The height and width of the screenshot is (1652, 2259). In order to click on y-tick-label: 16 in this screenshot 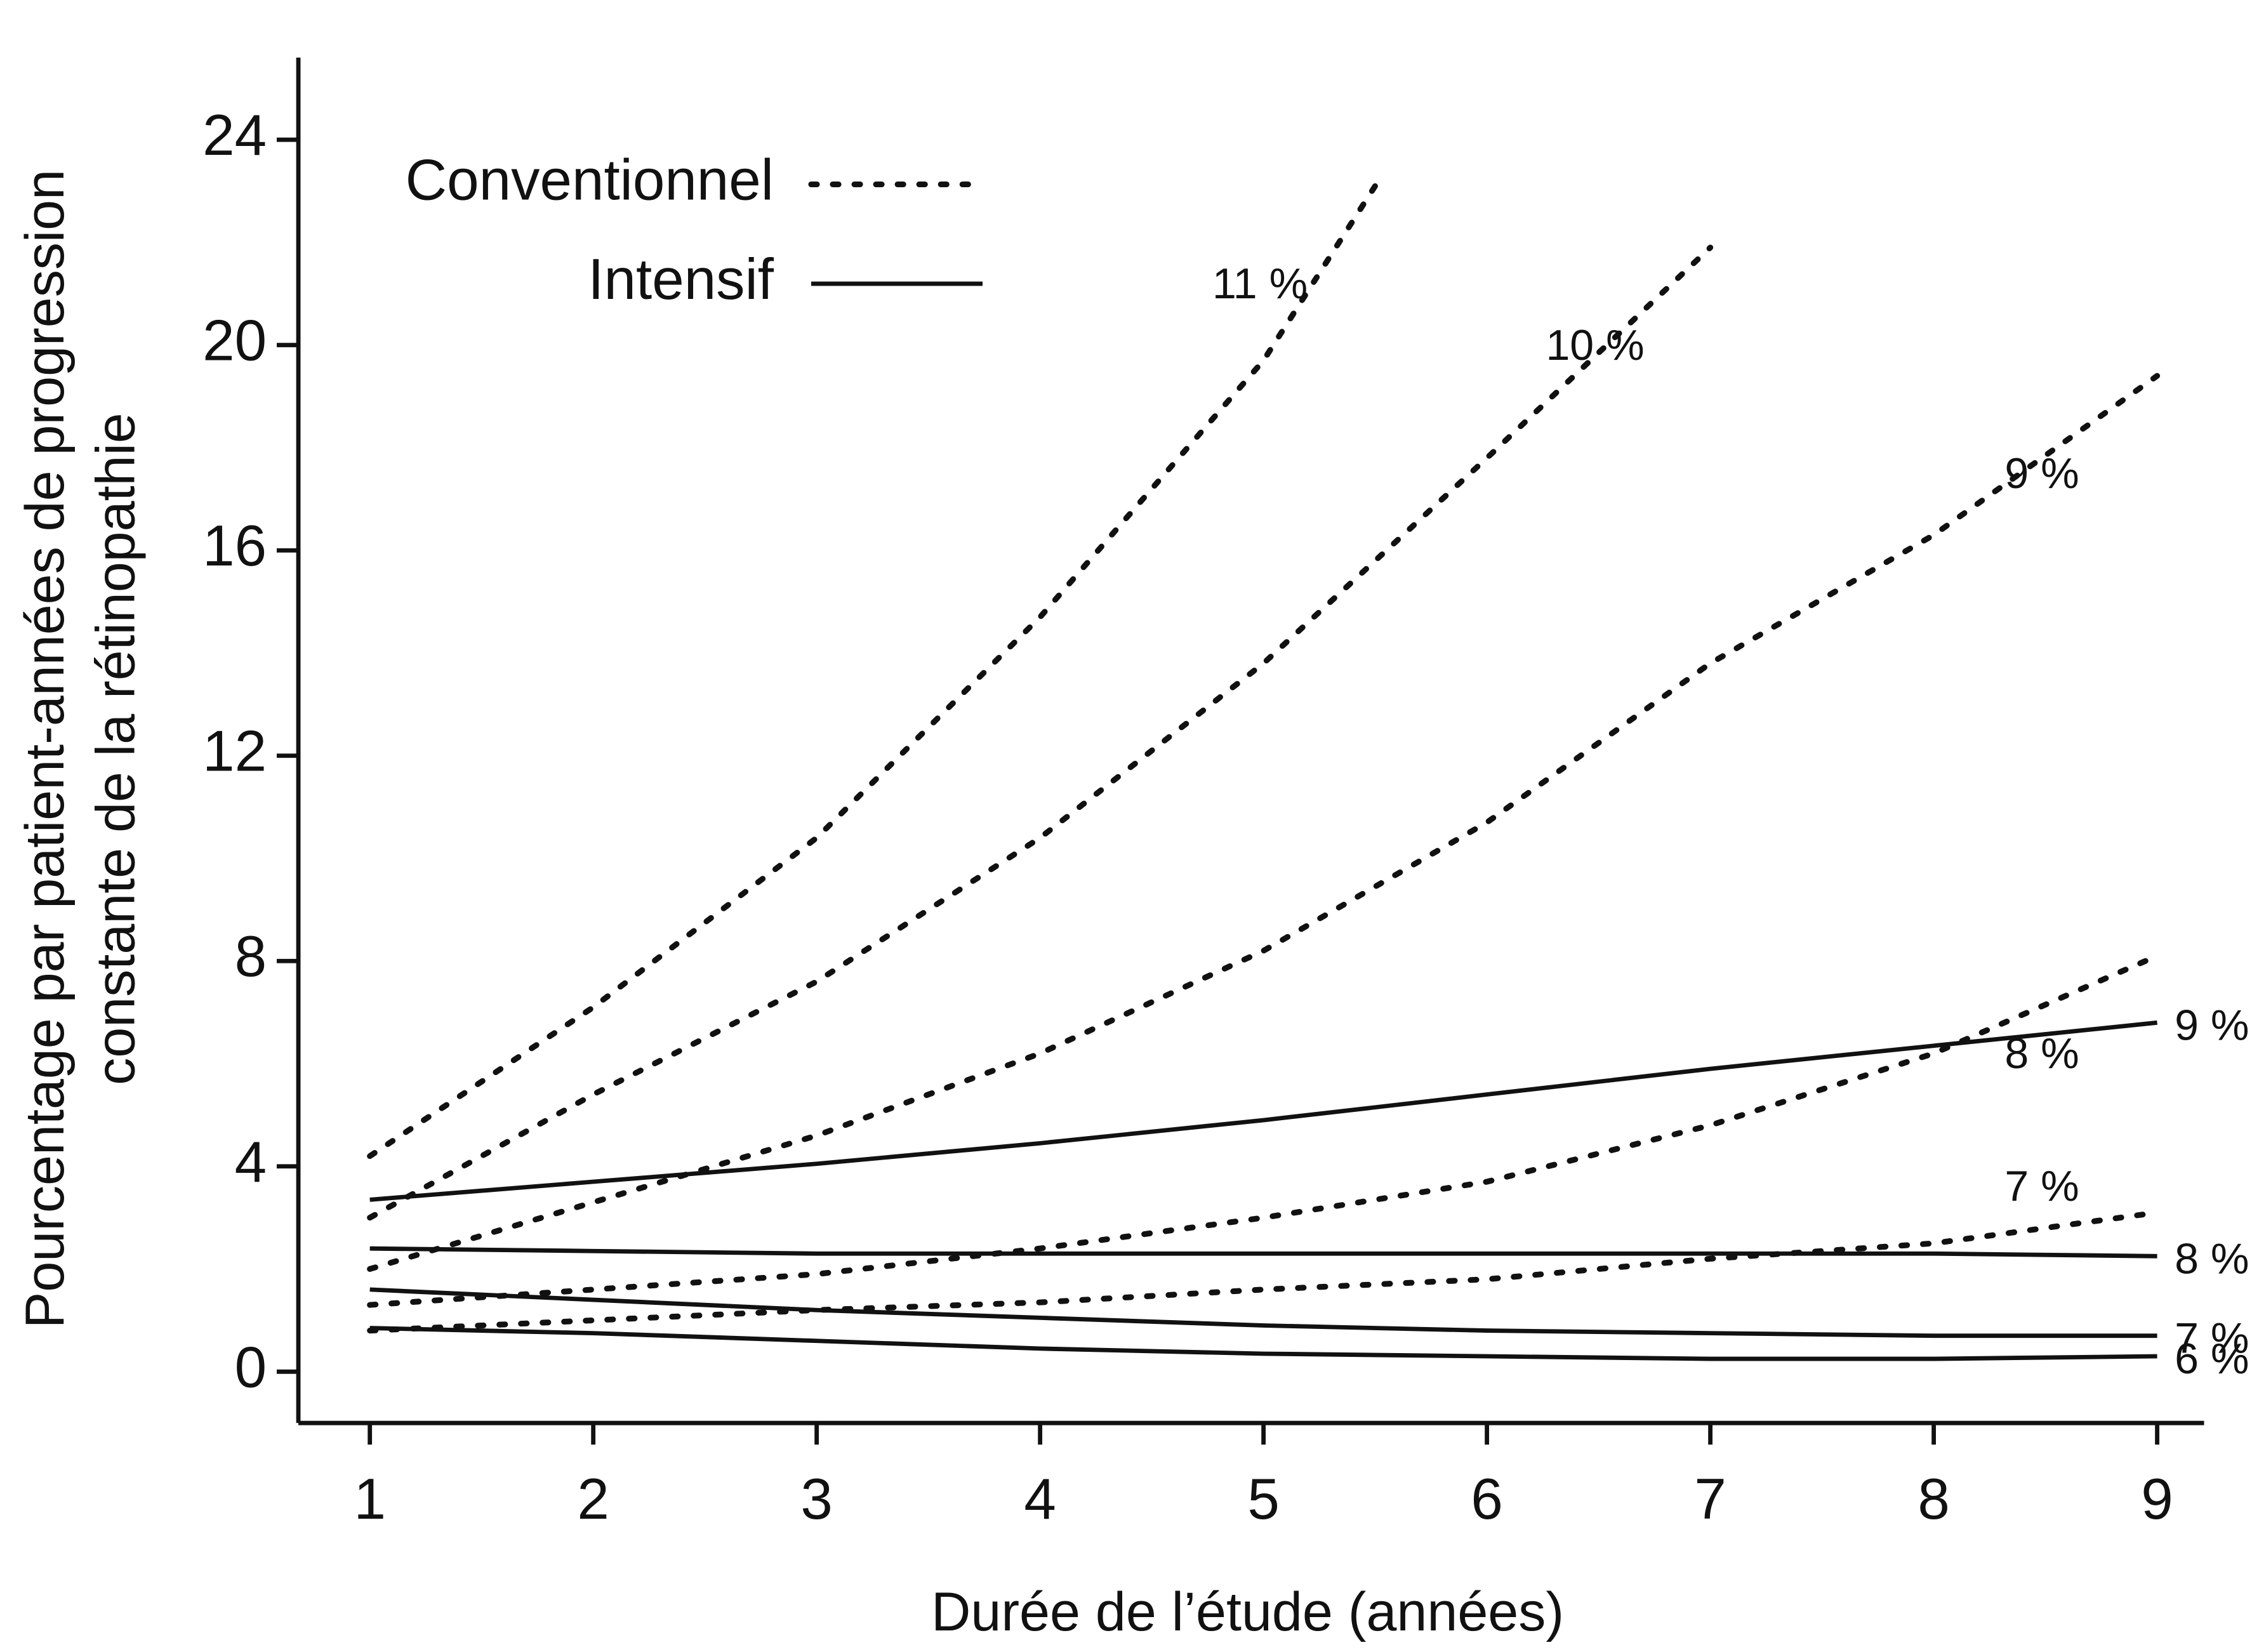, I will do `click(235, 546)`.